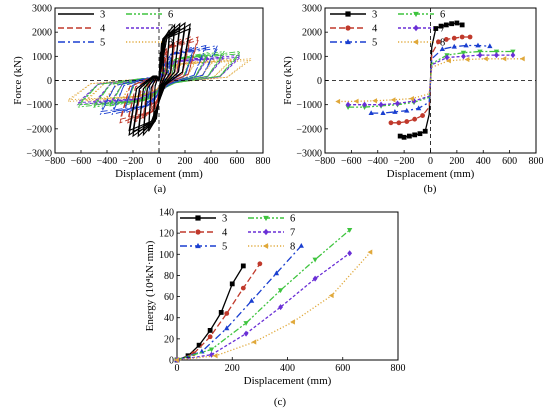 The image size is (550, 411). What do you see at coordinates (430, 189) in the screenshot?
I see `panel-caption-b: (b)` at bounding box center [430, 189].